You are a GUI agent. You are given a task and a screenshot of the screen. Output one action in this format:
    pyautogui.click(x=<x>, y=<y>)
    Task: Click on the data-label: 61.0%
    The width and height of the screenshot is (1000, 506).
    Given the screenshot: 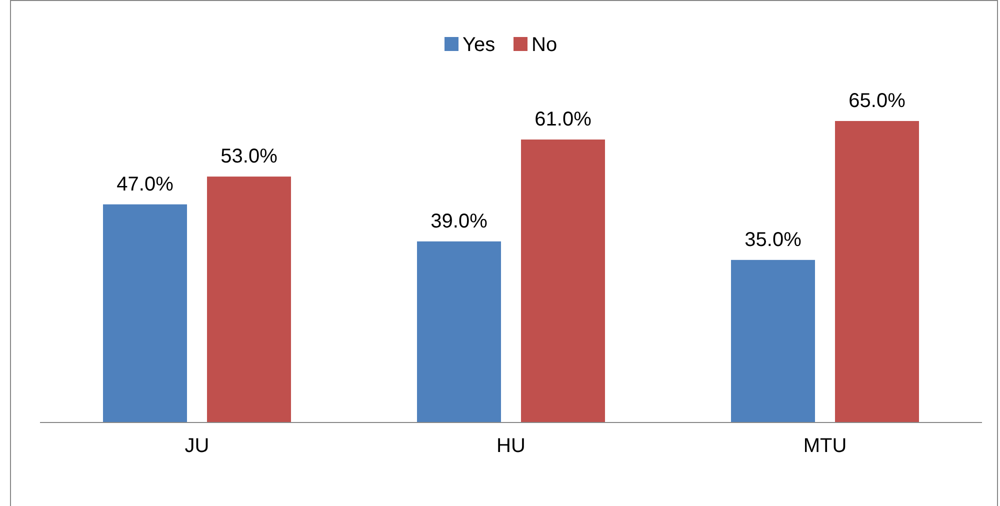 What is the action you would take?
    pyautogui.click(x=563, y=119)
    